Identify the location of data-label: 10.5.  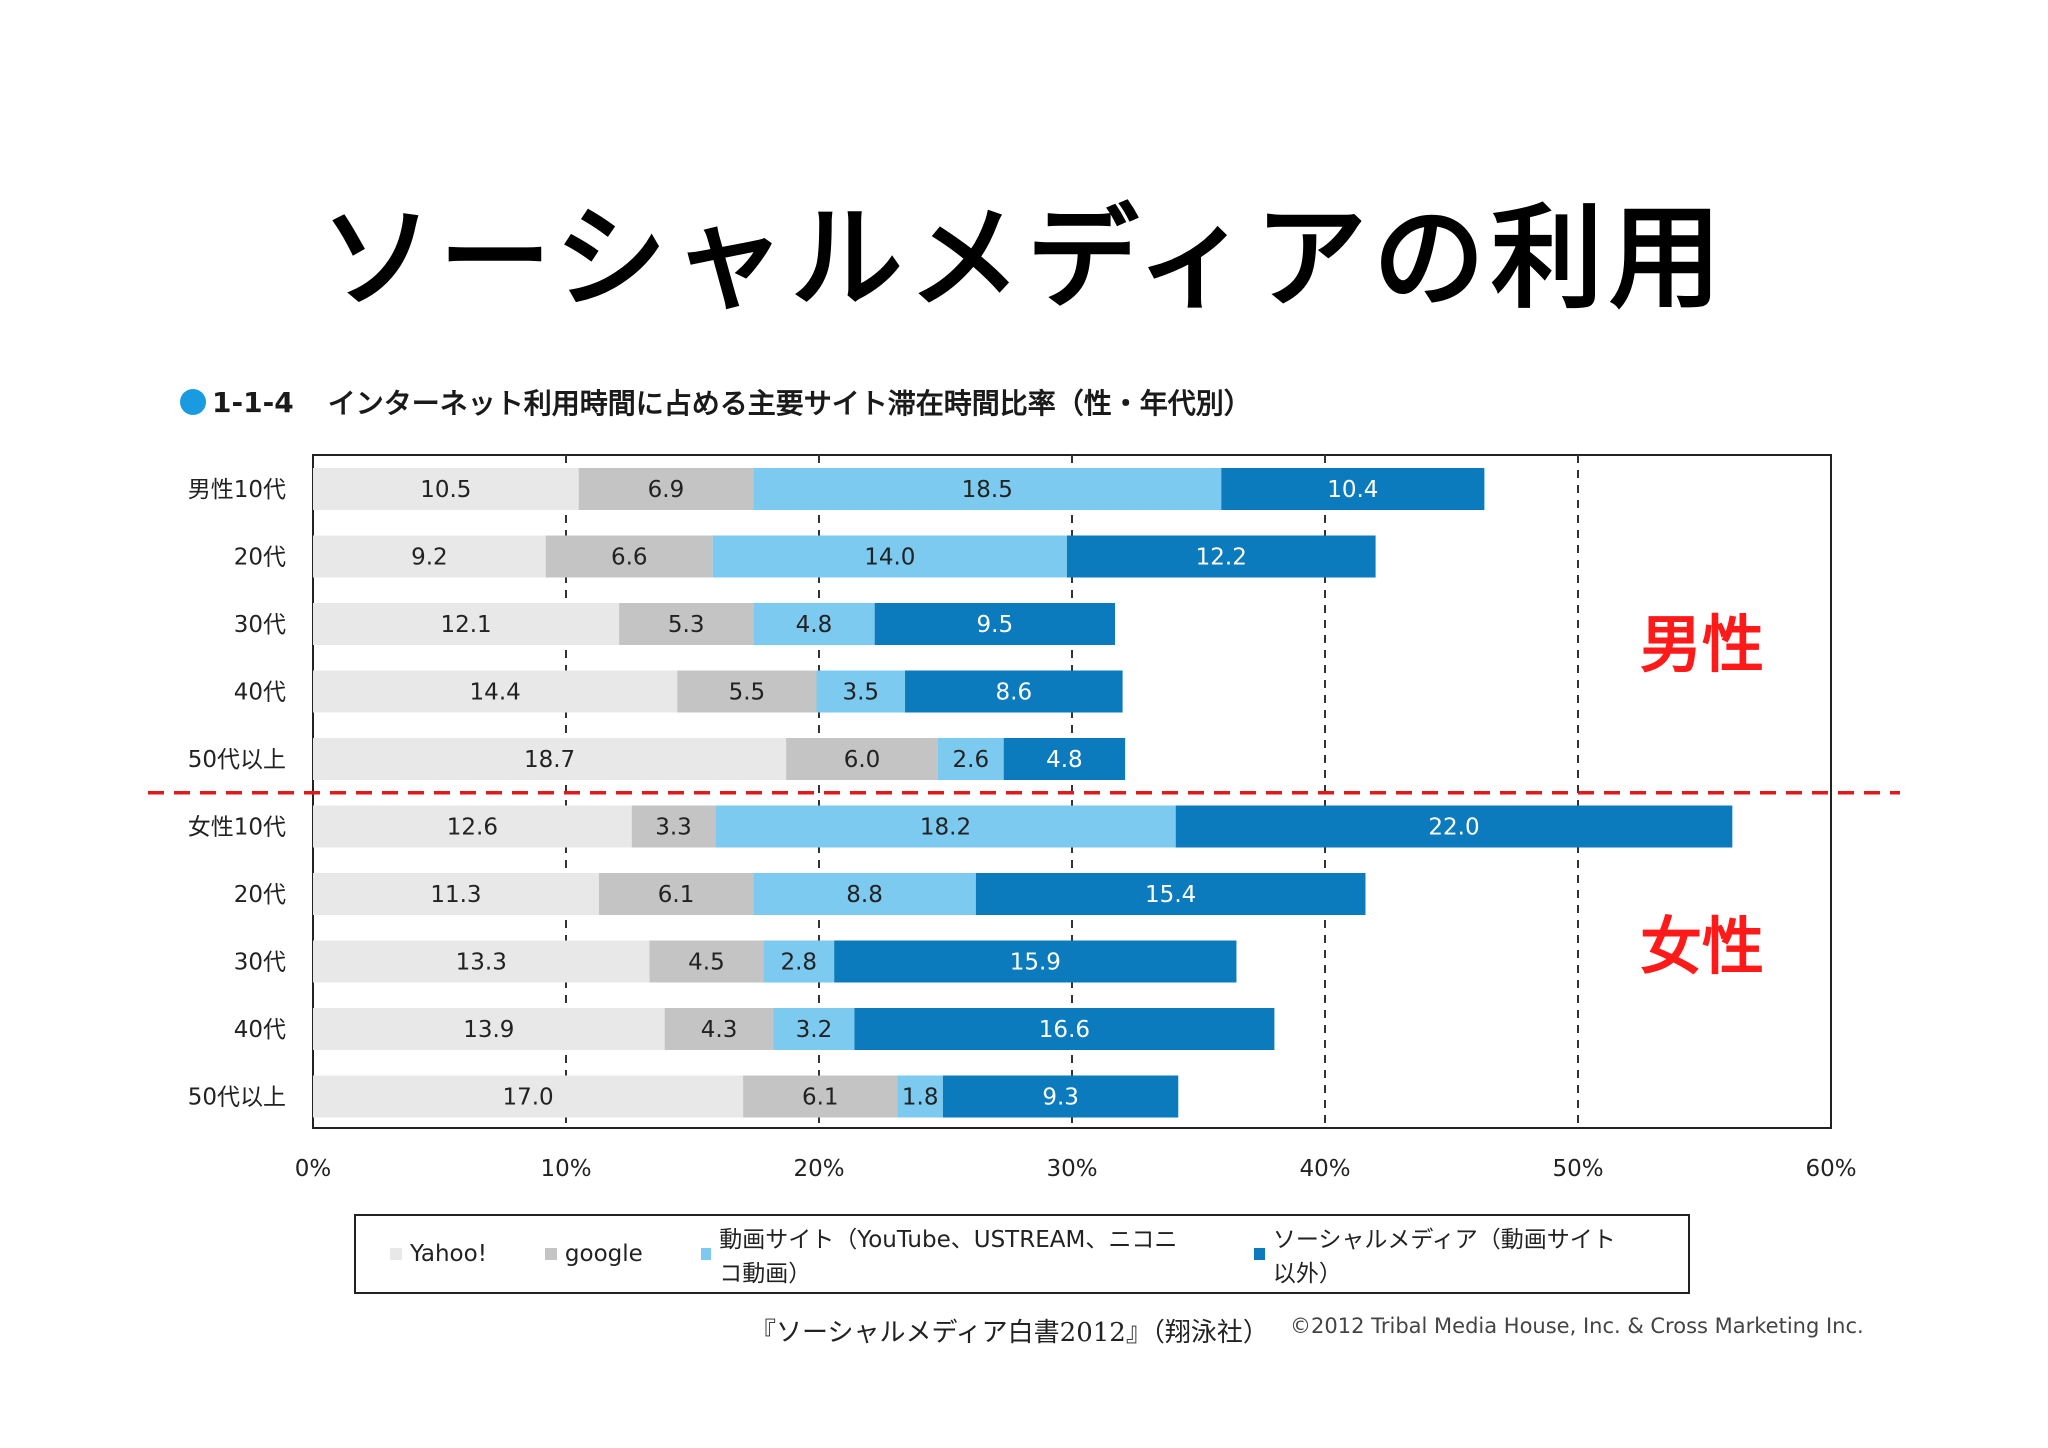
(445, 490).